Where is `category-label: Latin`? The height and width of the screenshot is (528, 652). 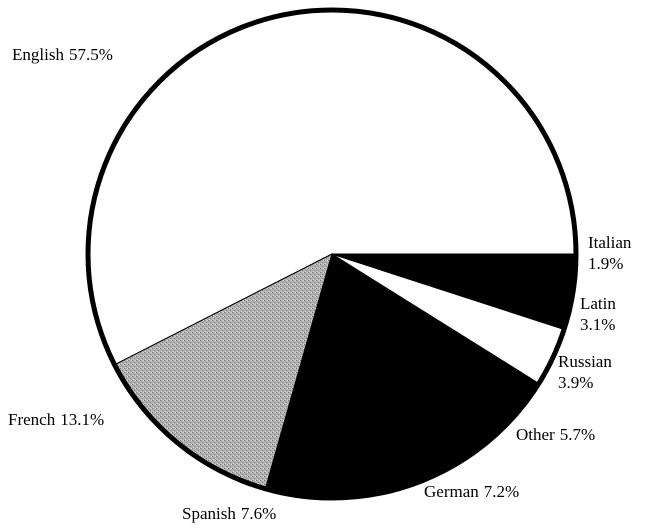
category-label: Latin is located at coordinates (598, 303).